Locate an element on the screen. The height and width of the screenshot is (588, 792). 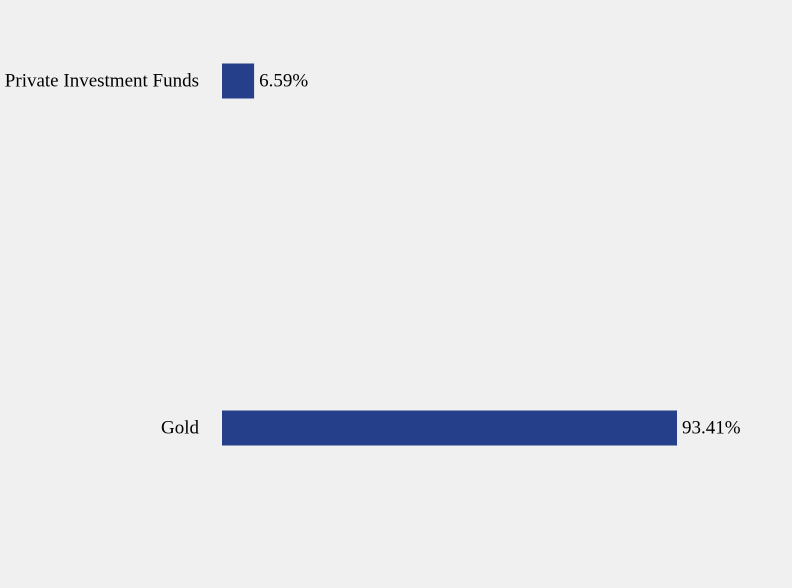
category-label: Private Investment Funds is located at coordinates (102, 80).